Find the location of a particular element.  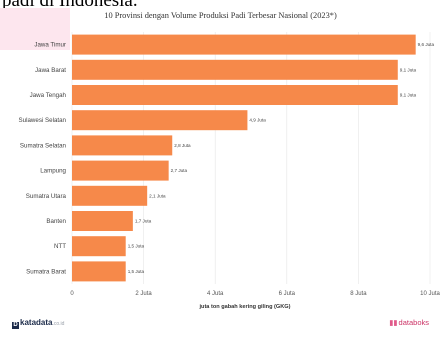

x-tick-label: 10 Juta is located at coordinates (430, 294).